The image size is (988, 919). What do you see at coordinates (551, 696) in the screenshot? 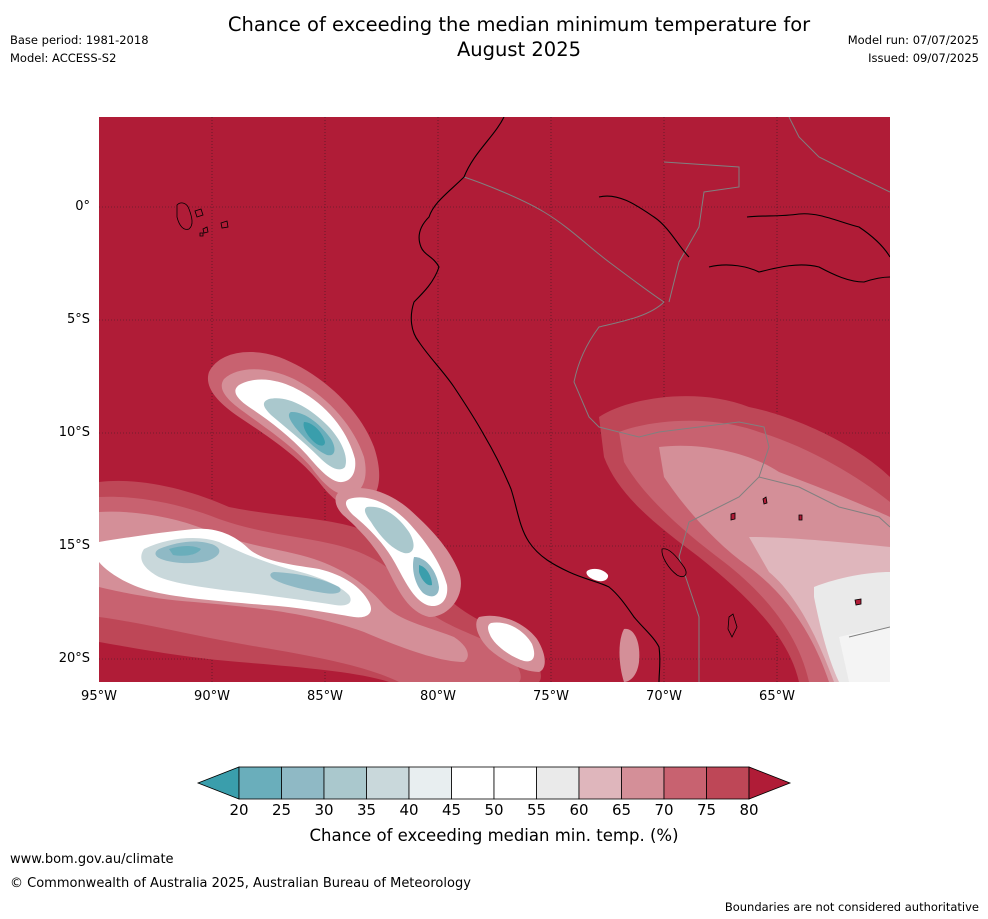
I see `lon-label-75w: 75°W` at bounding box center [551, 696].